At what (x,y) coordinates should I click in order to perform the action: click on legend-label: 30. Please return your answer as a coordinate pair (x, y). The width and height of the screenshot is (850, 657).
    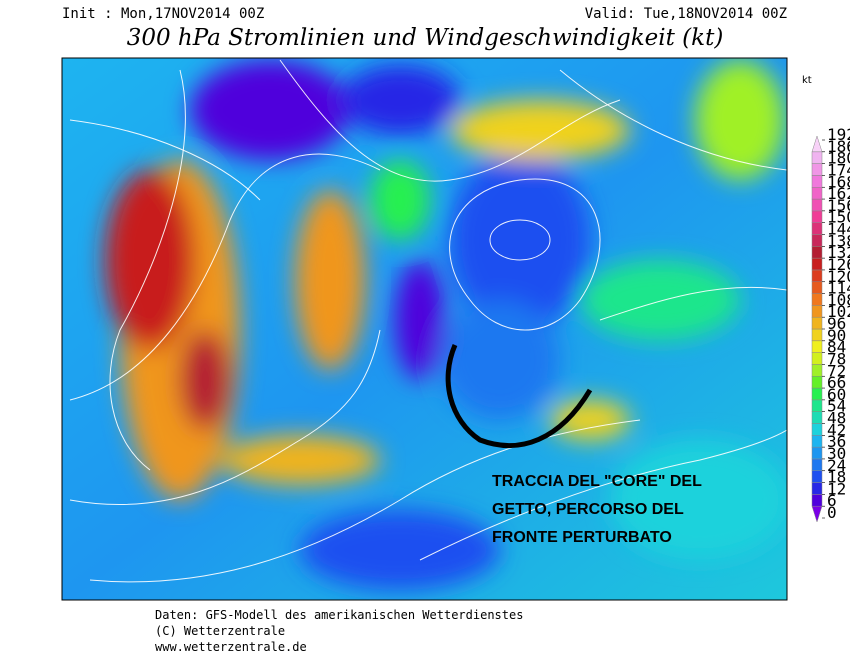
    Looking at the image, I should click on (836, 453).